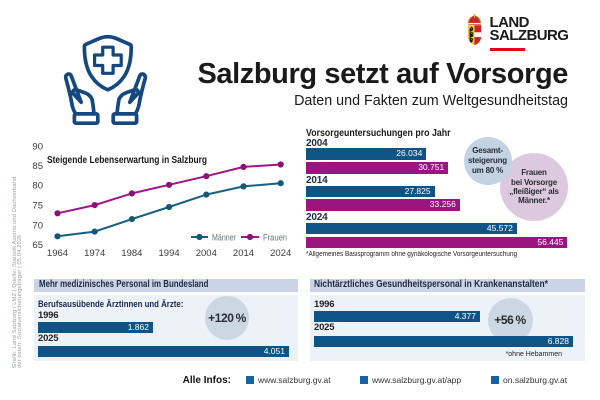 This screenshot has height=400, width=600. Describe the element at coordinates (37, 225) in the screenshot. I see `svg-text: 70` at that location.